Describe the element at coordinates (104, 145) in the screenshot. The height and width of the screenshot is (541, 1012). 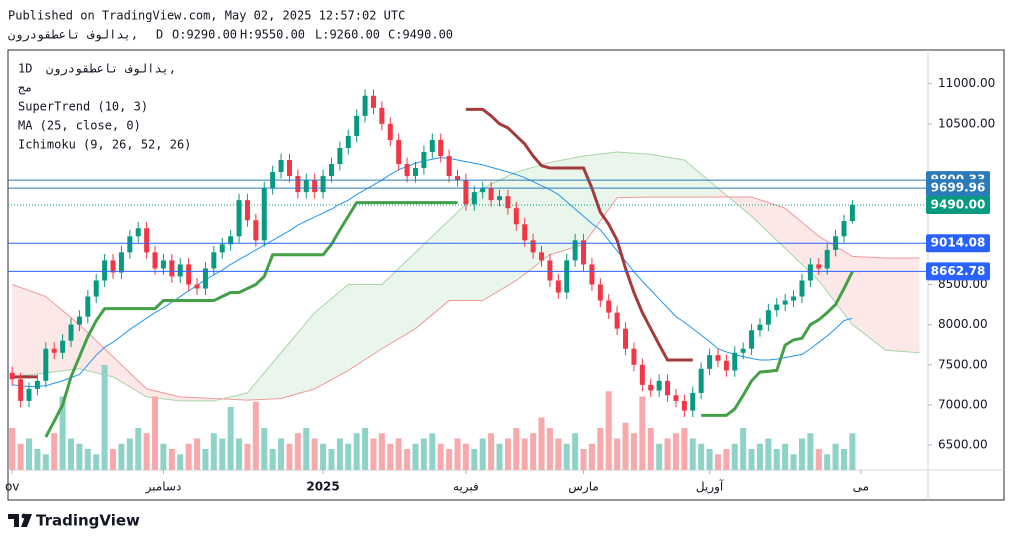
I see `legend-indicator: Ichimoku (9, 26, 52, 26)` at that location.